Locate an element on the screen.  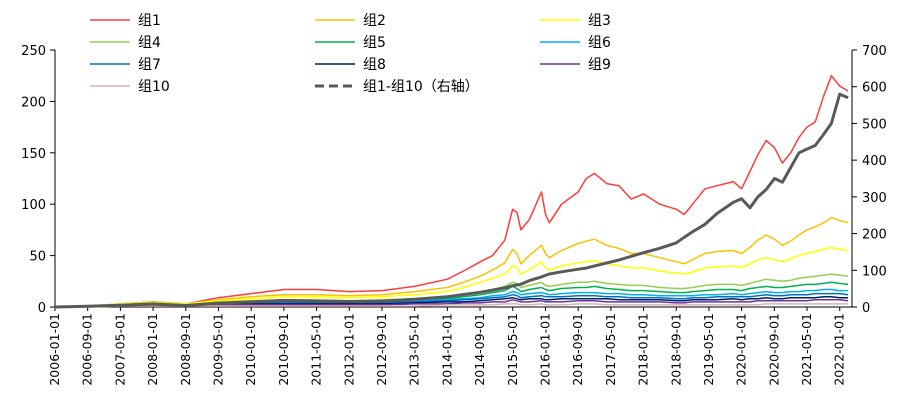
right-tick-label: 0 is located at coordinates (866, 308).